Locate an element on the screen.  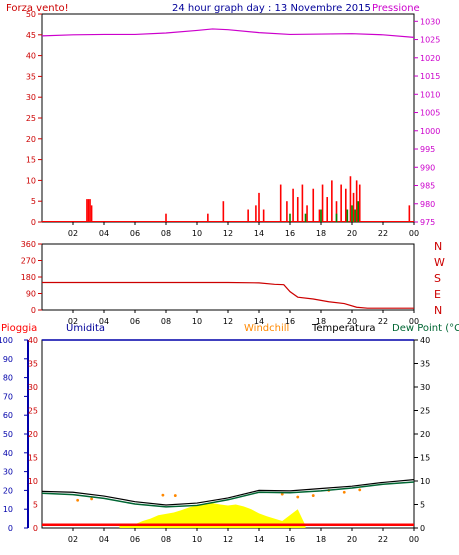
rain-y-tick: 25 is located at coordinates (33, 411).